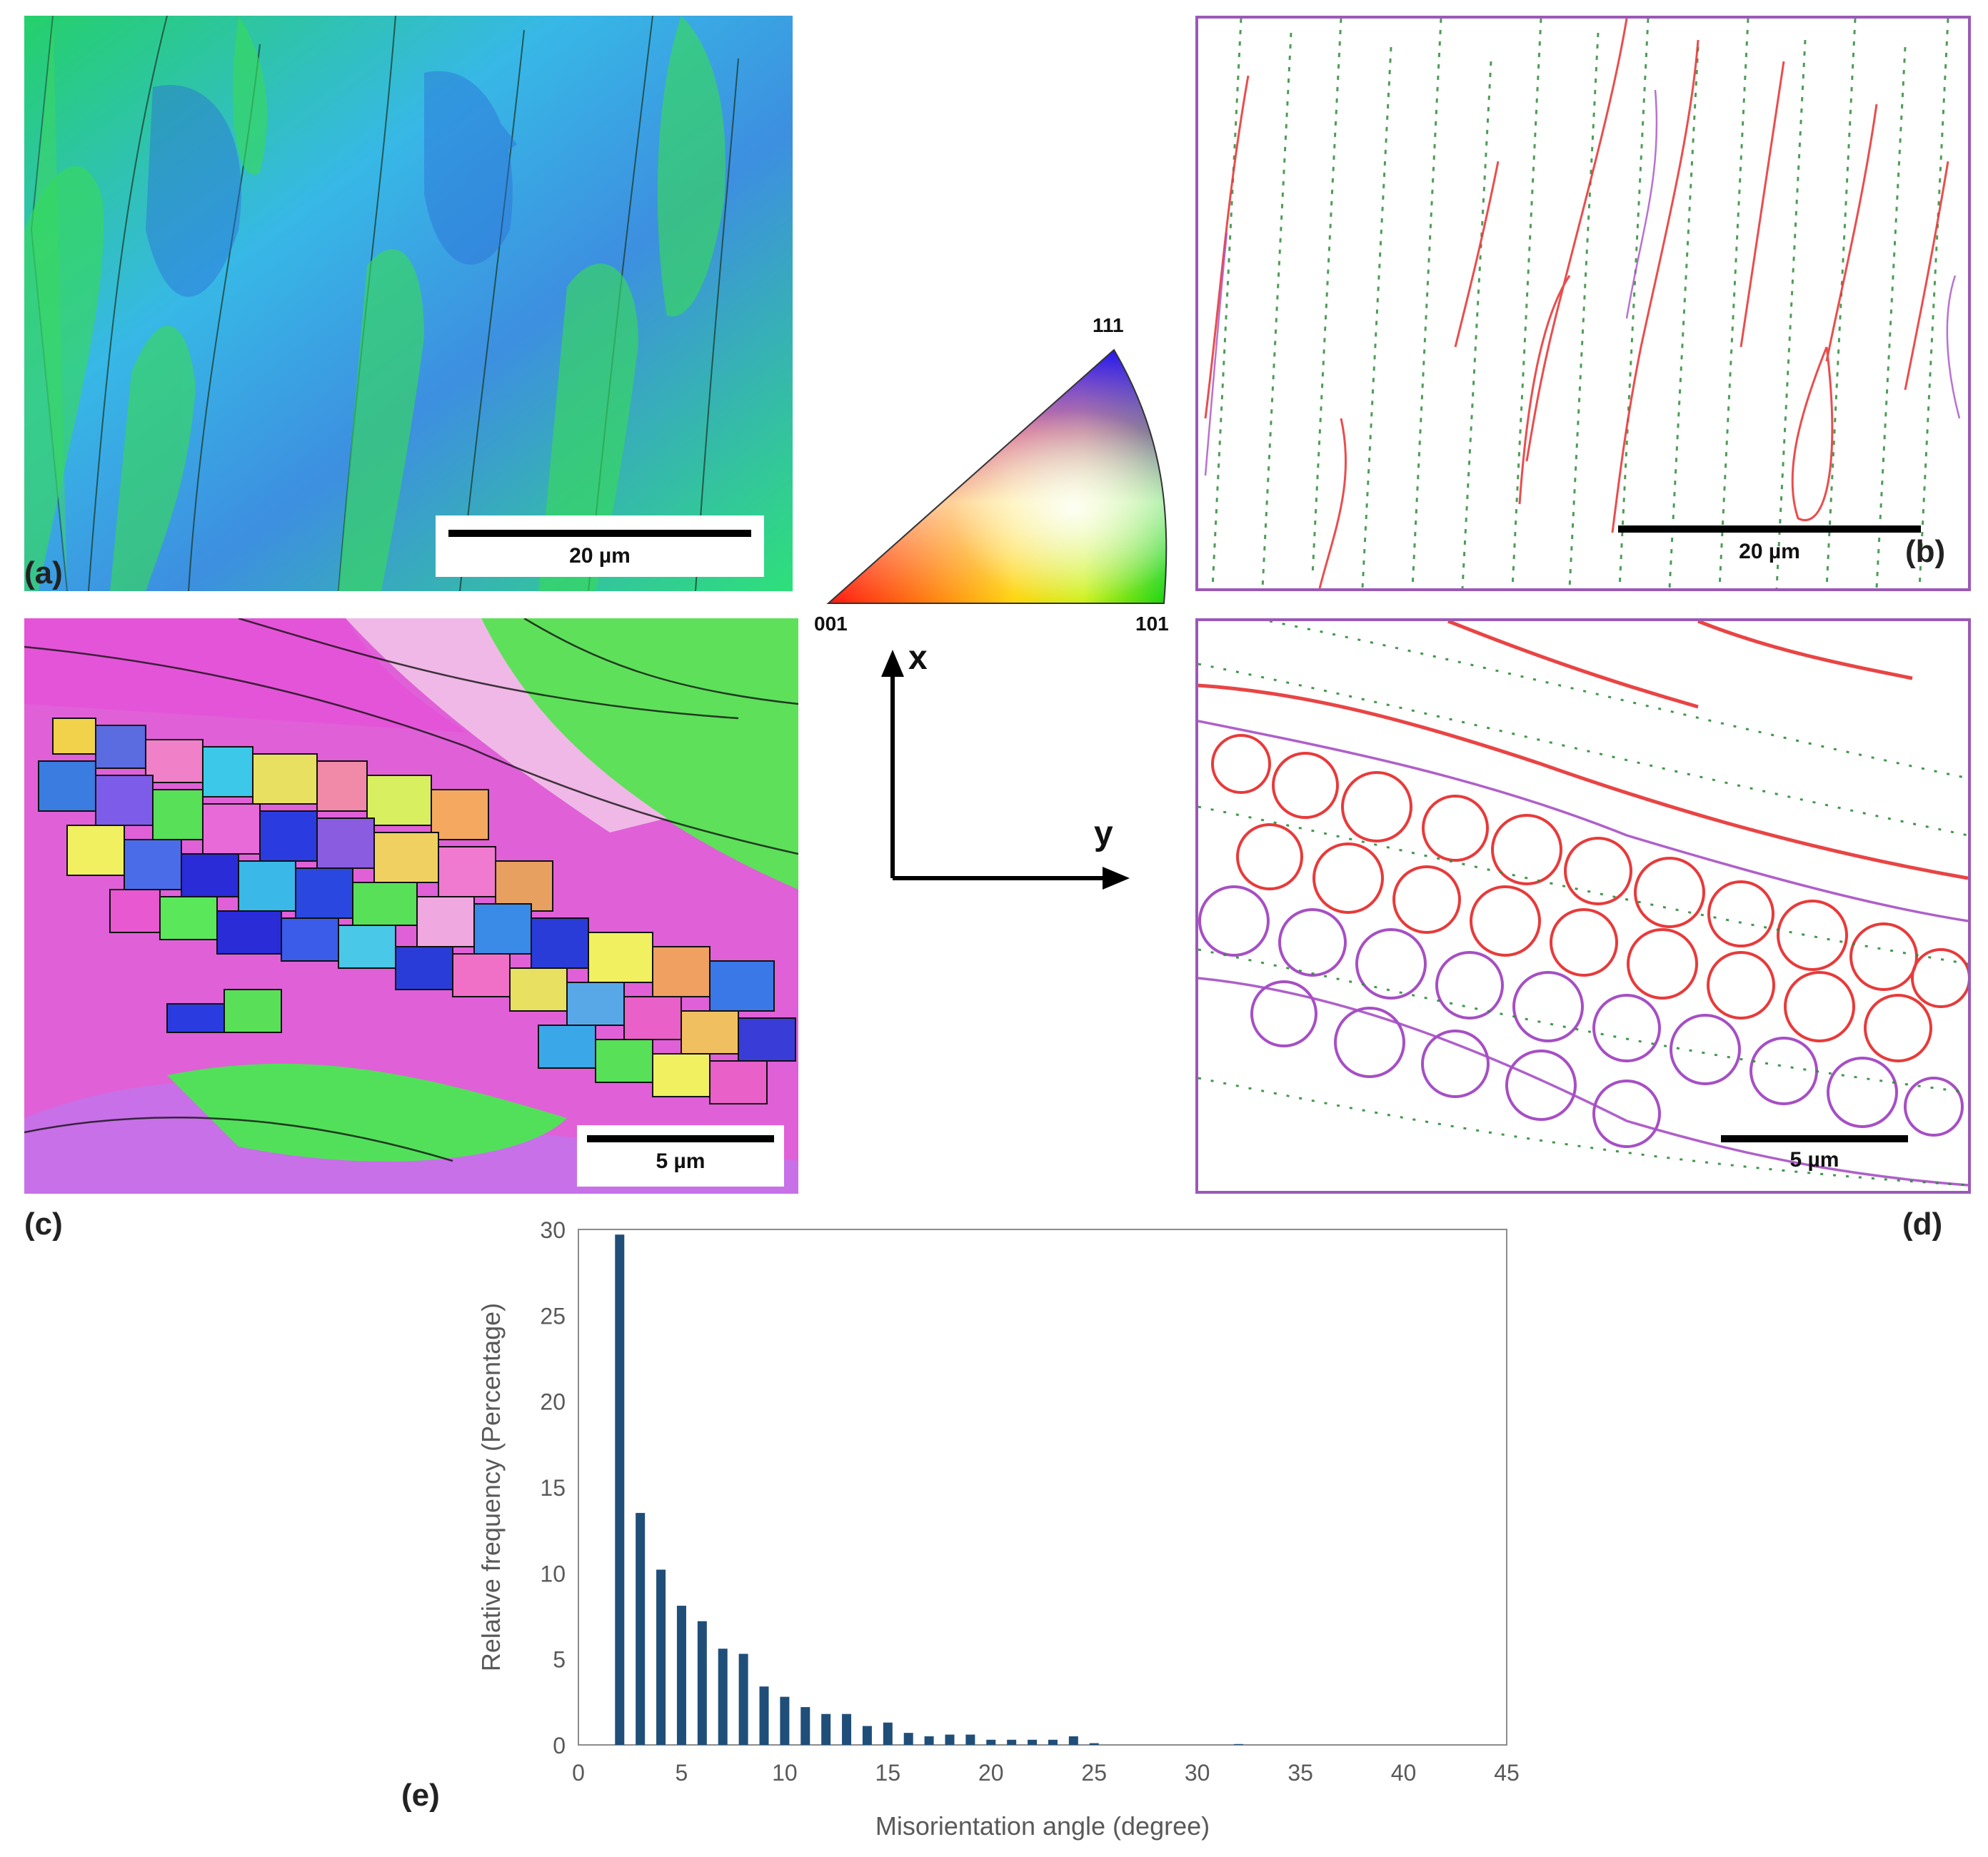 This screenshot has width=1988, height=1857. Describe the element at coordinates (553, 1402) in the screenshot. I see `y-tick-label: 20` at that location.